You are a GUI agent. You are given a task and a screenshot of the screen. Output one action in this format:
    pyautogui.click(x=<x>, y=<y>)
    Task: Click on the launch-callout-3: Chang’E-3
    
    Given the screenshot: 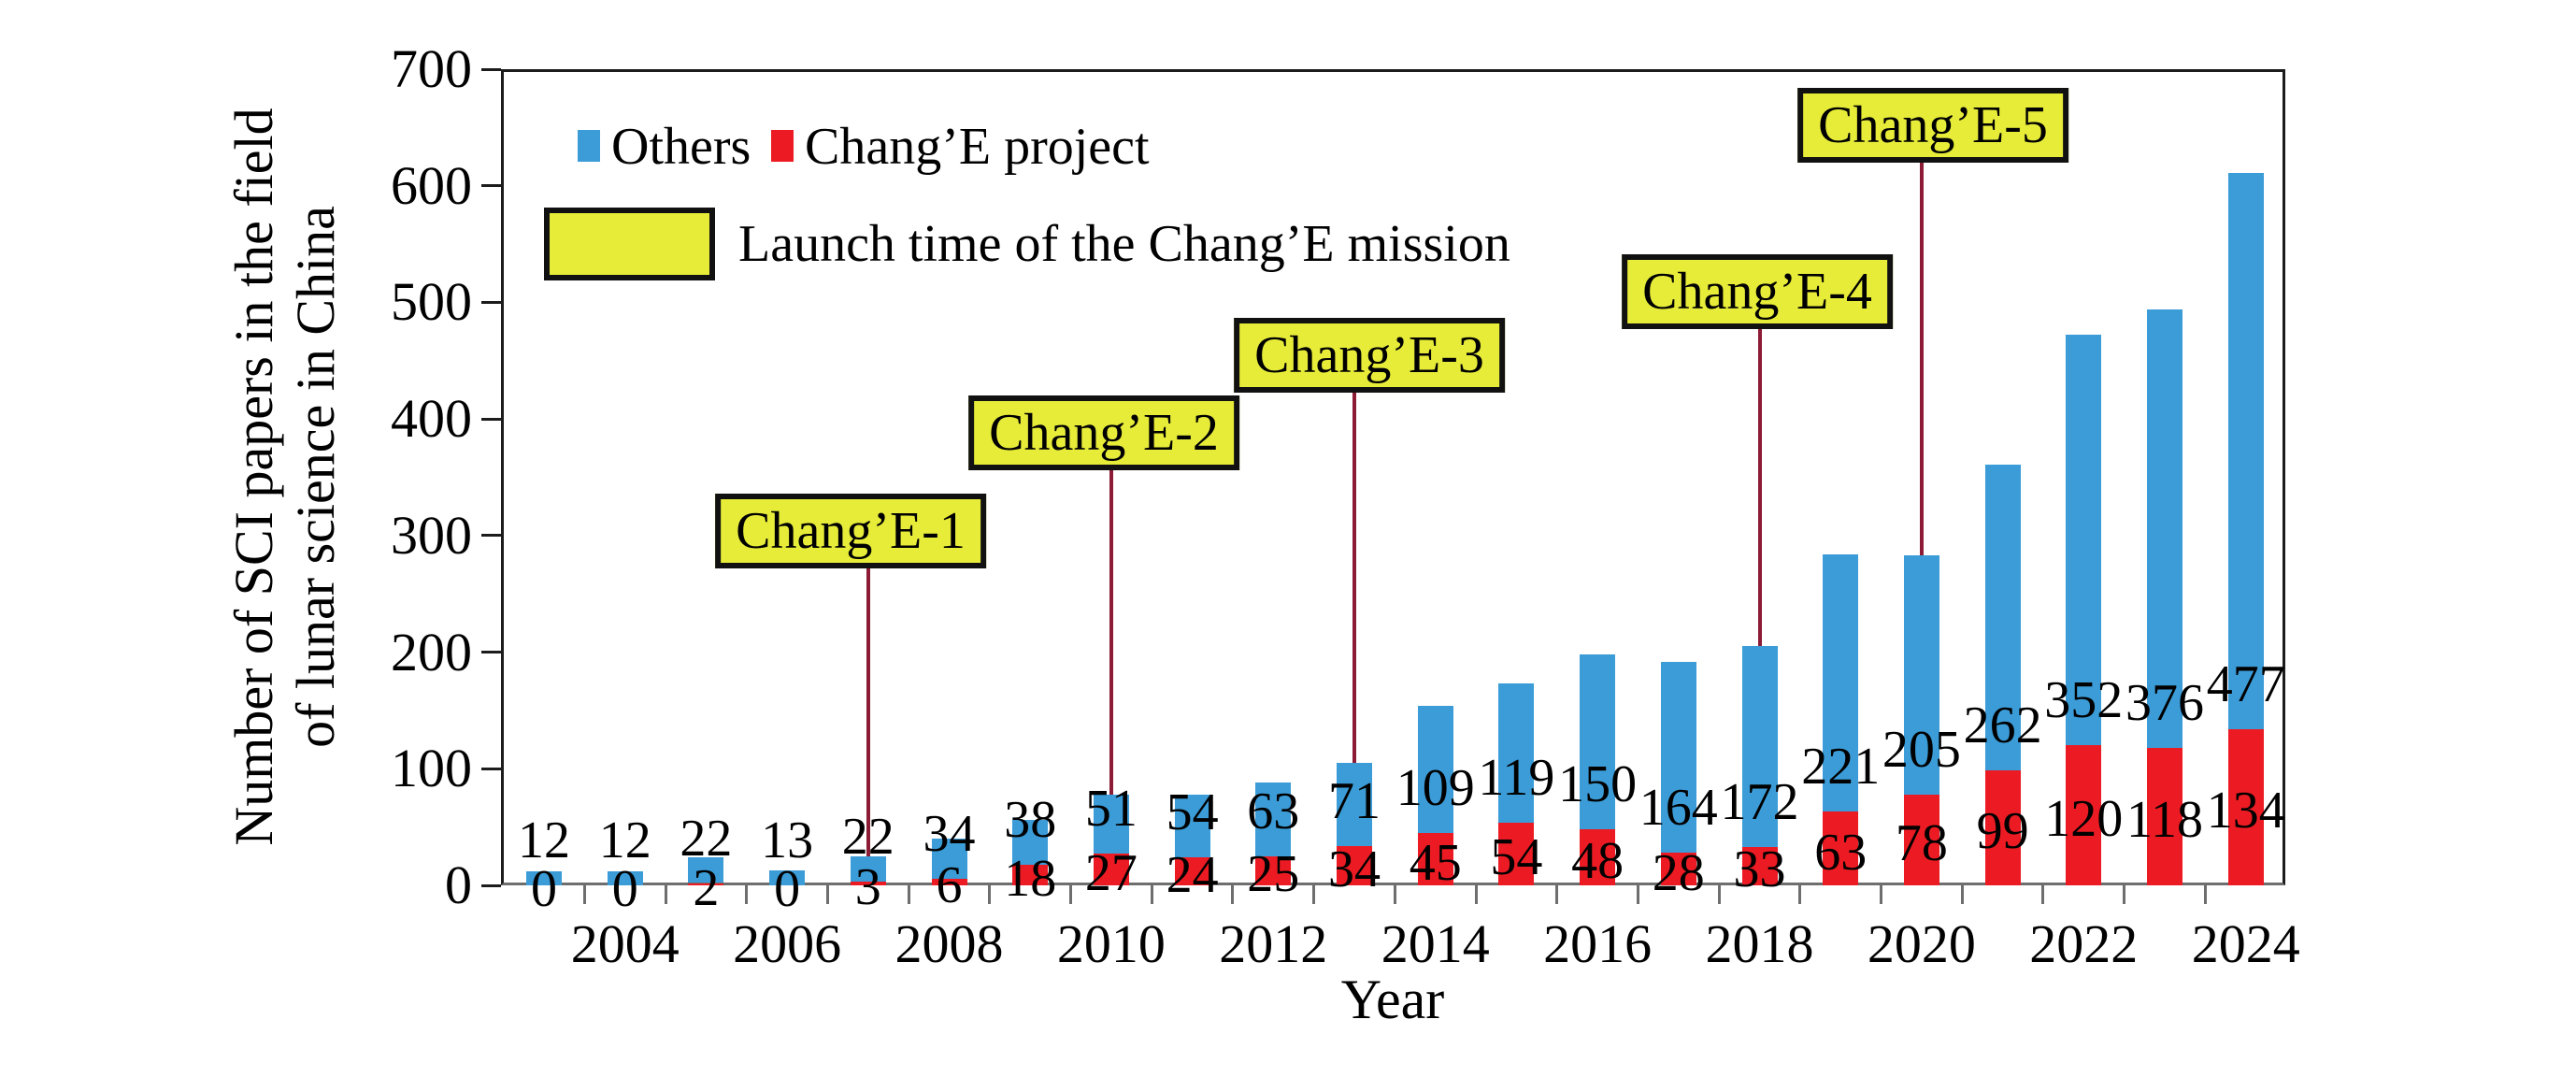 What is the action you would take?
    pyautogui.click(x=1369, y=355)
    